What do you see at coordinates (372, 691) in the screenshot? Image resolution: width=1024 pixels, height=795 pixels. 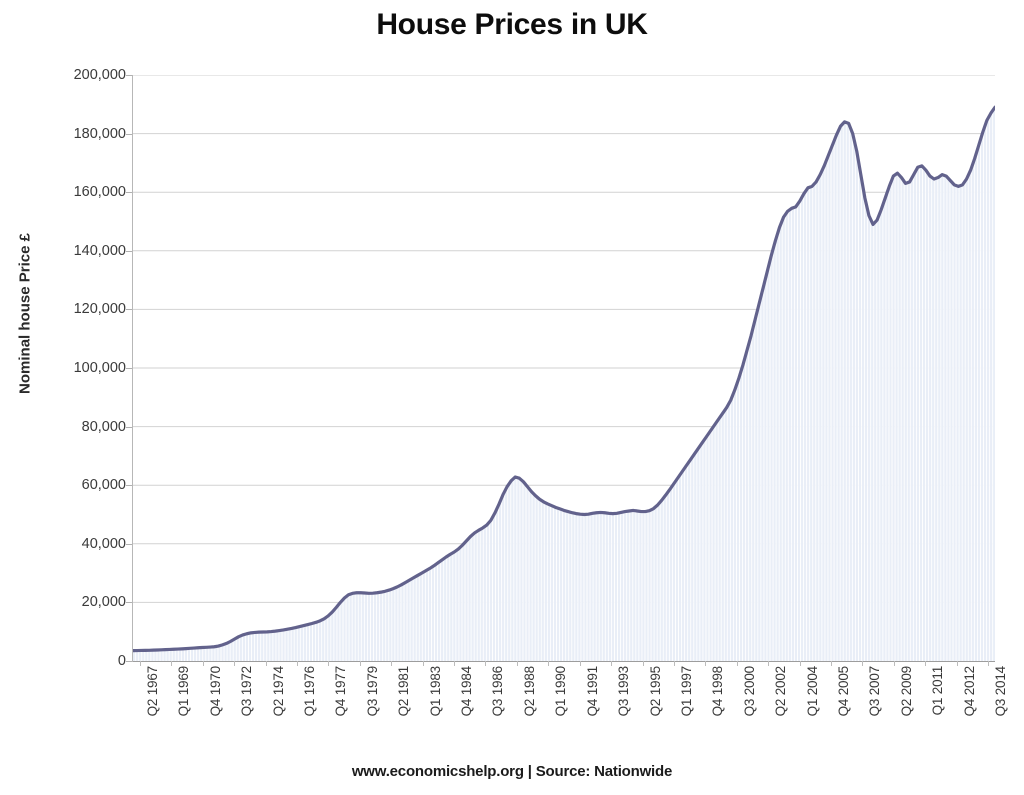 I see `x-axis-tick-label: Q3 1979` at bounding box center [372, 691].